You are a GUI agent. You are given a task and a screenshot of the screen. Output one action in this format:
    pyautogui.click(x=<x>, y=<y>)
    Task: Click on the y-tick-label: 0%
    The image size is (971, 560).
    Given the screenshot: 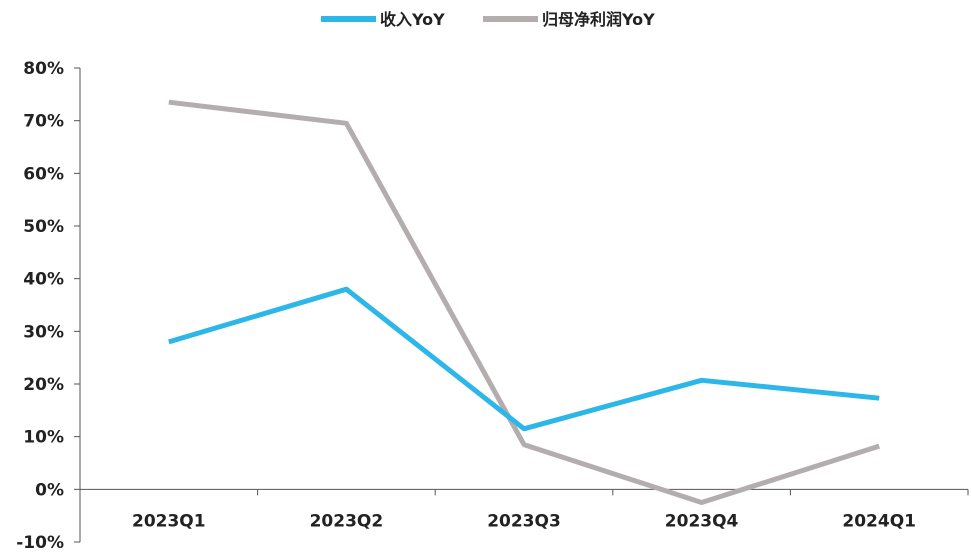 What is the action you would take?
    pyautogui.click(x=49, y=490)
    